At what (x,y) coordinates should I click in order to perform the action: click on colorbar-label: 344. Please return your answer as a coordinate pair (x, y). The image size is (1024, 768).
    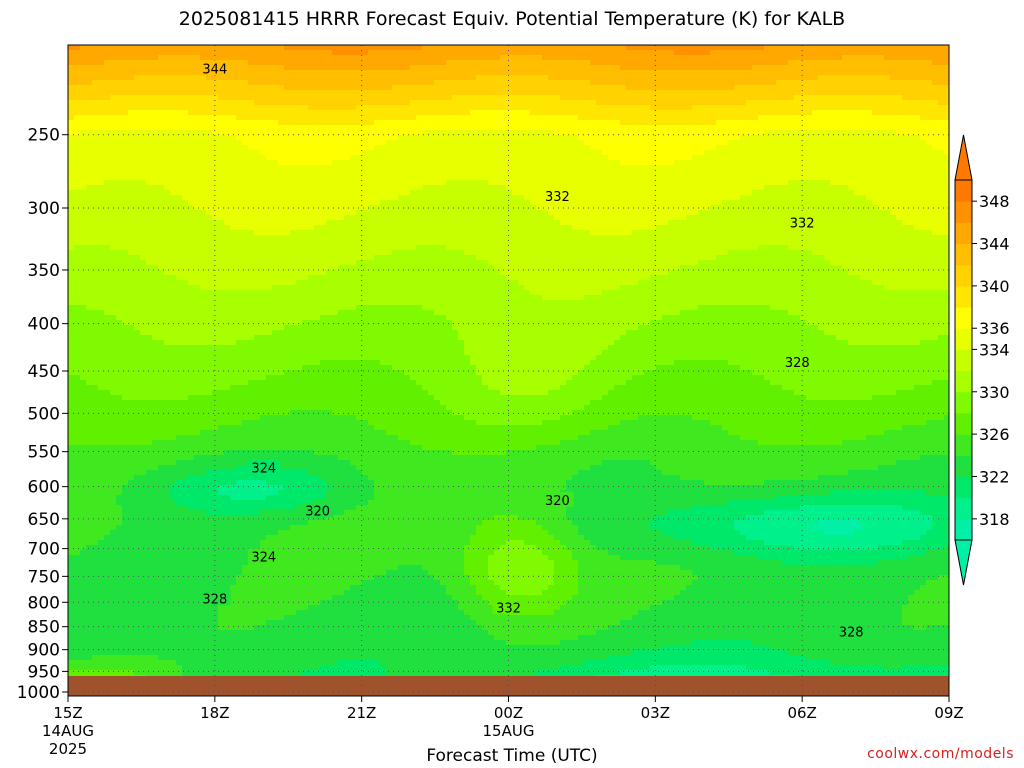
    Looking at the image, I should click on (994, 244).